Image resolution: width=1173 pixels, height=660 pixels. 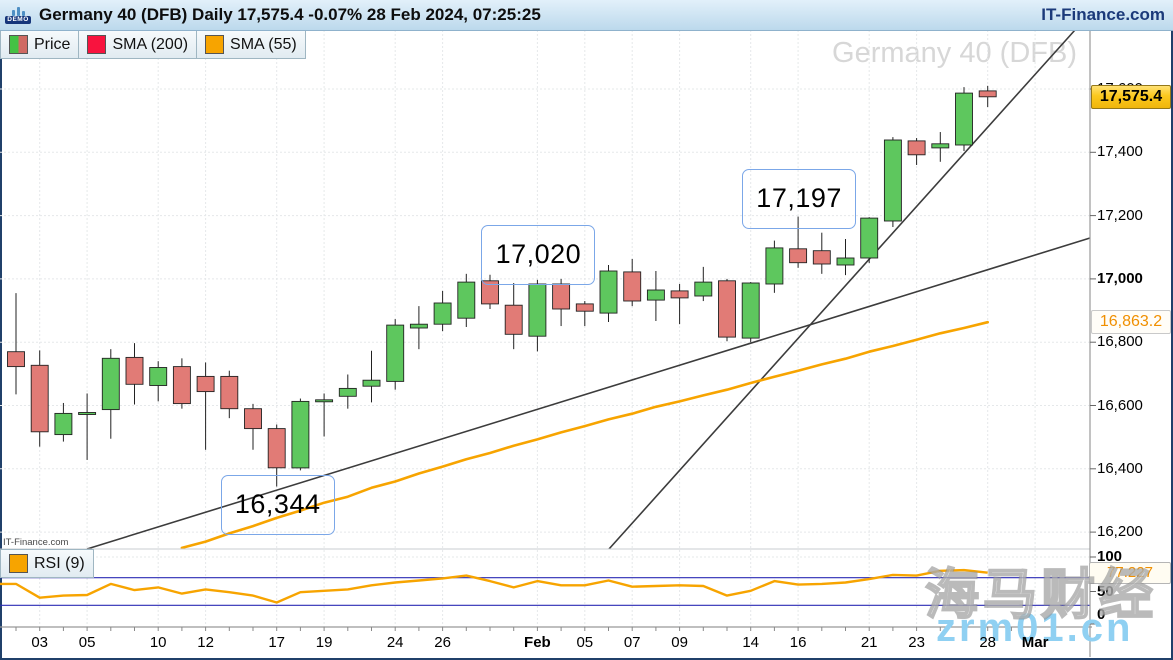 I want to click on date-tick-label: Feb, so click(x=537, y=642).